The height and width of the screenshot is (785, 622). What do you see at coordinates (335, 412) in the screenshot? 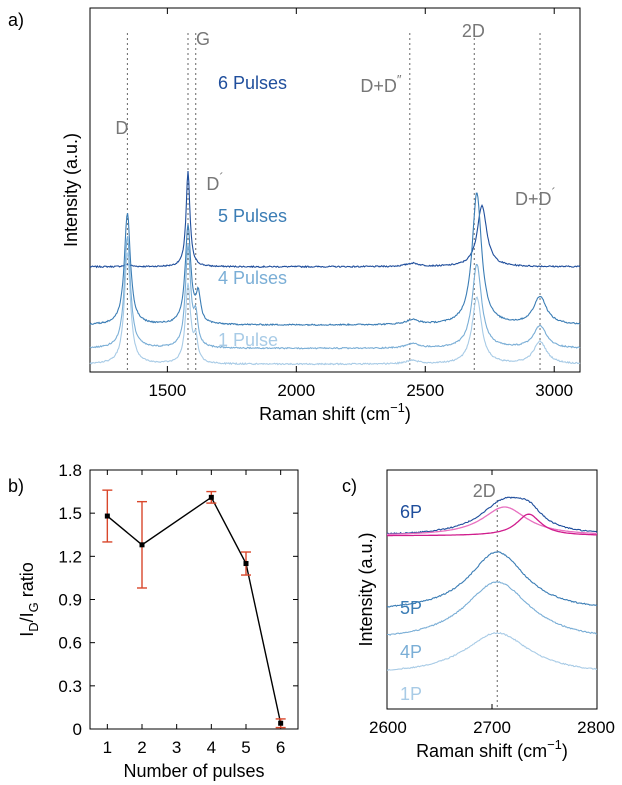
I see `panel-a-xlabel: Raman shift (cm−1)` at bounding box center [335, 412].